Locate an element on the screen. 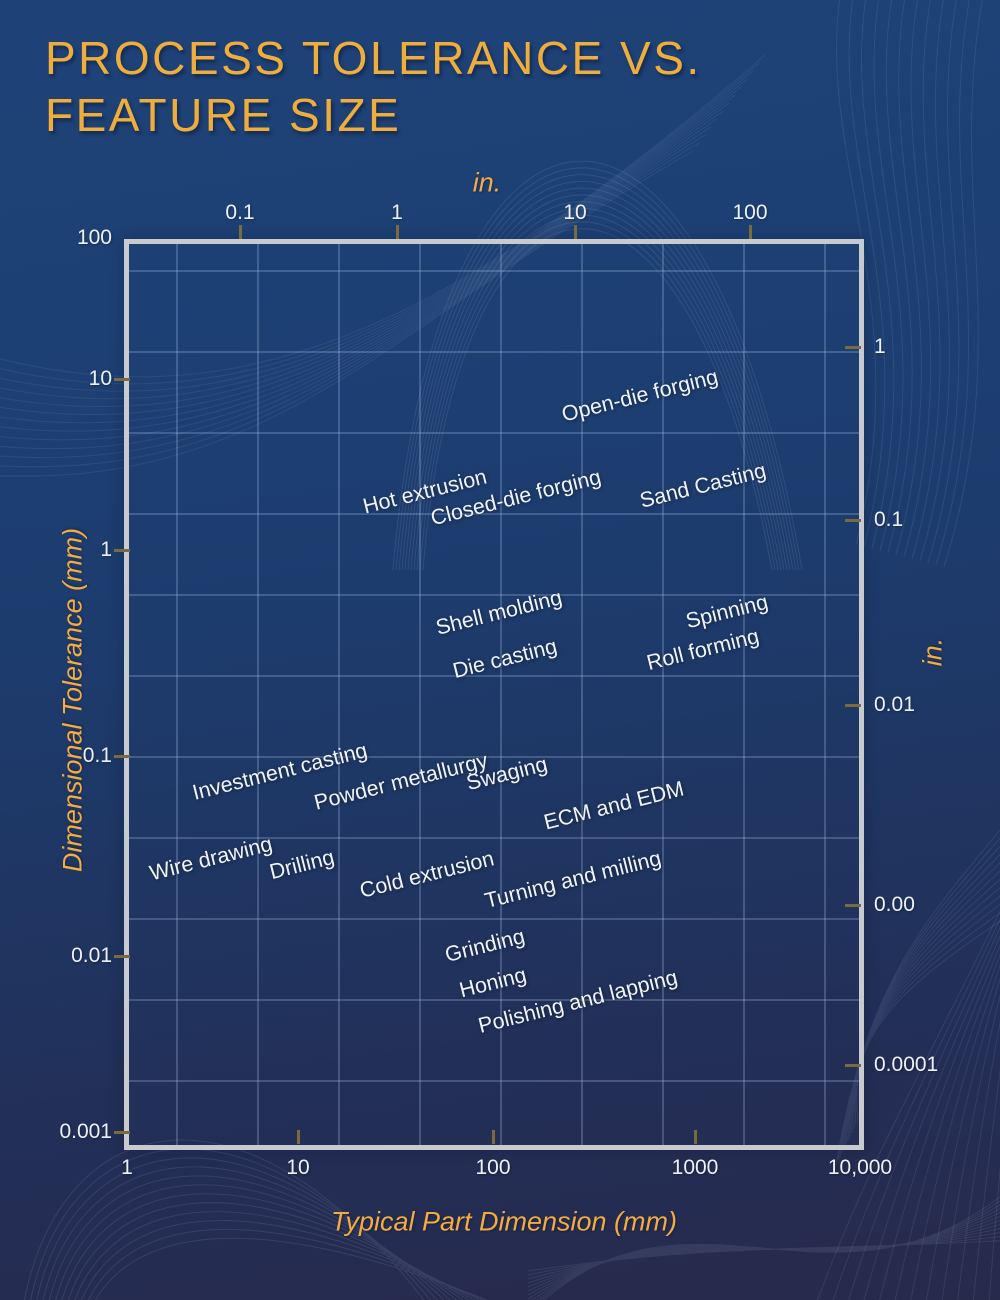 The image size is (1000, 1300). top-axis-tick-label: 0.1 is located at coordinates (240, 212).